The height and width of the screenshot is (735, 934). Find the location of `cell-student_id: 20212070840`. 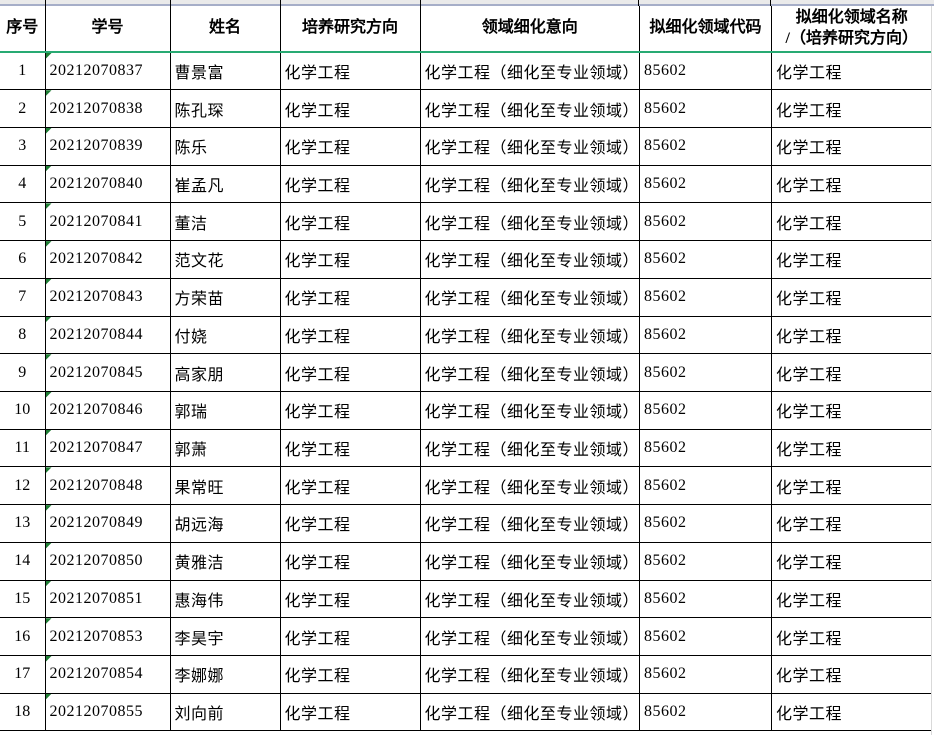

cell-student_id: 20212070840 is located at coordinates (107, 184).